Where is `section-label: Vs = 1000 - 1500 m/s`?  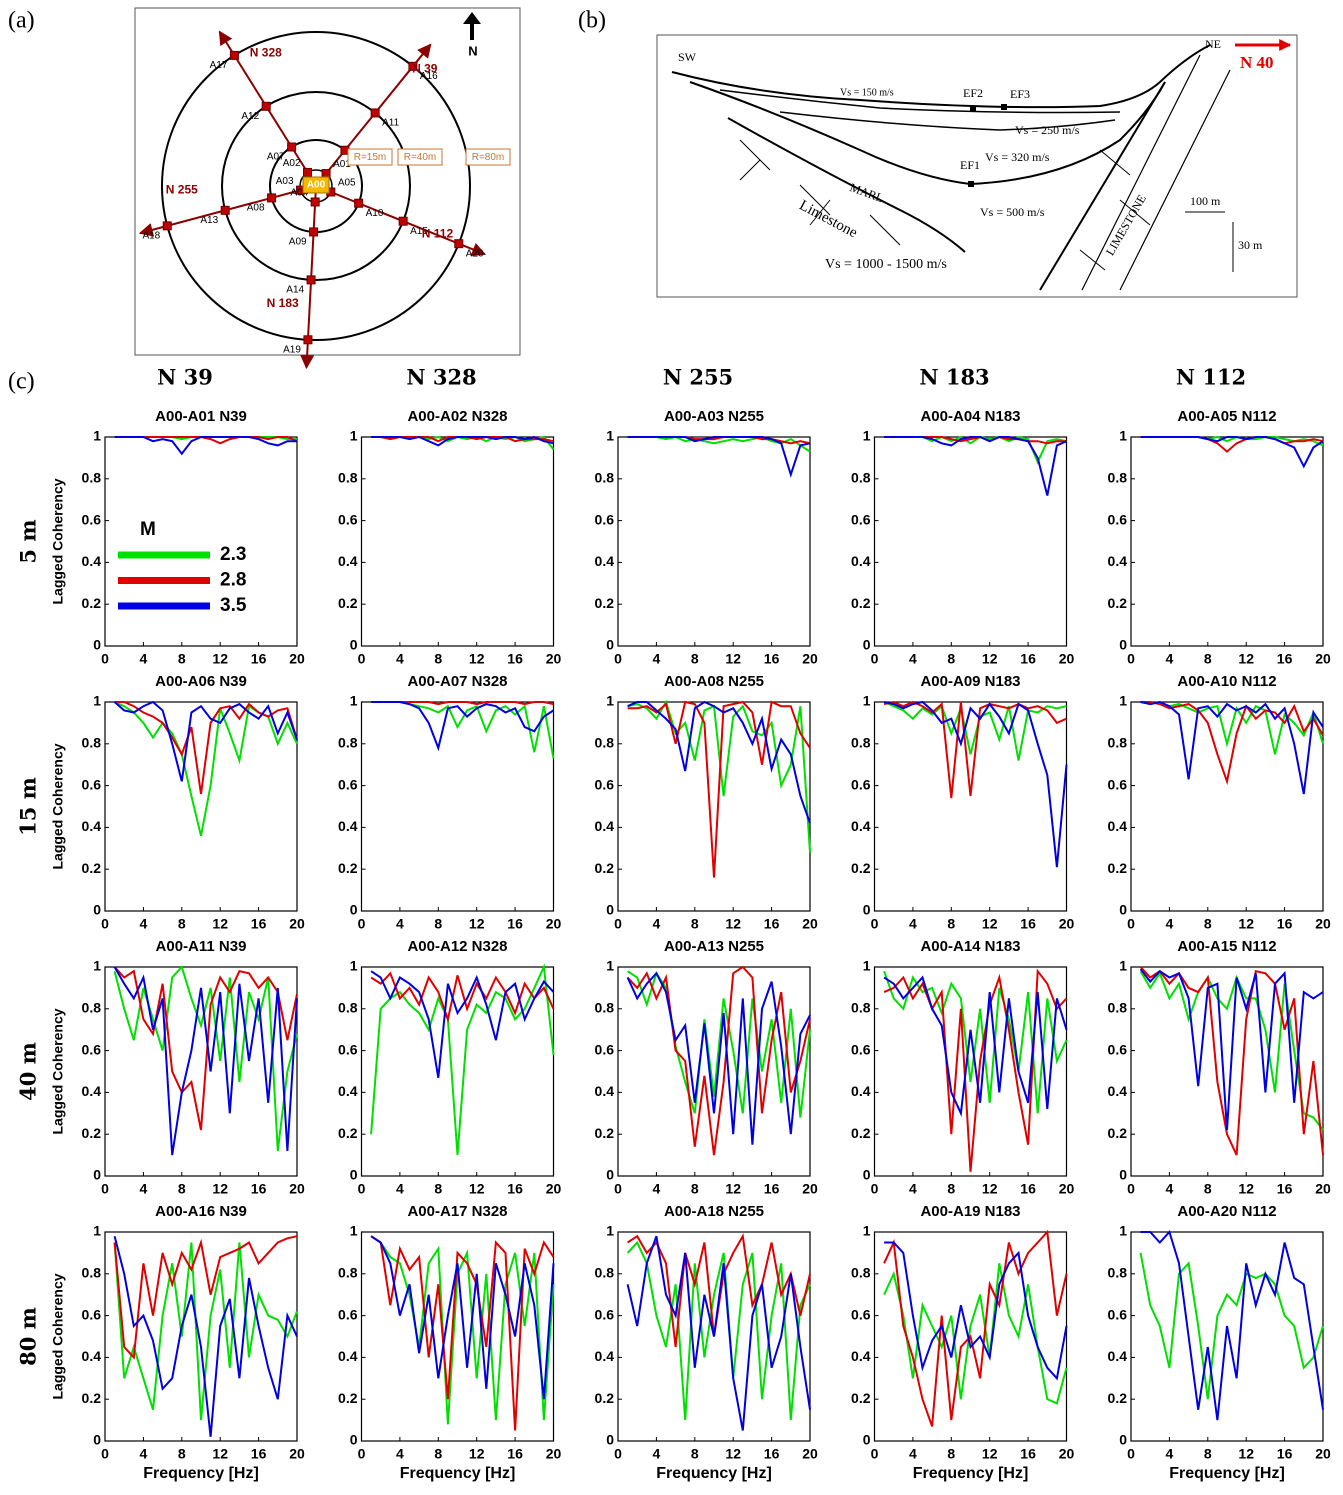 section-label: Vs = 1000 - 1500 m/s is located at coordinates (886, 264).